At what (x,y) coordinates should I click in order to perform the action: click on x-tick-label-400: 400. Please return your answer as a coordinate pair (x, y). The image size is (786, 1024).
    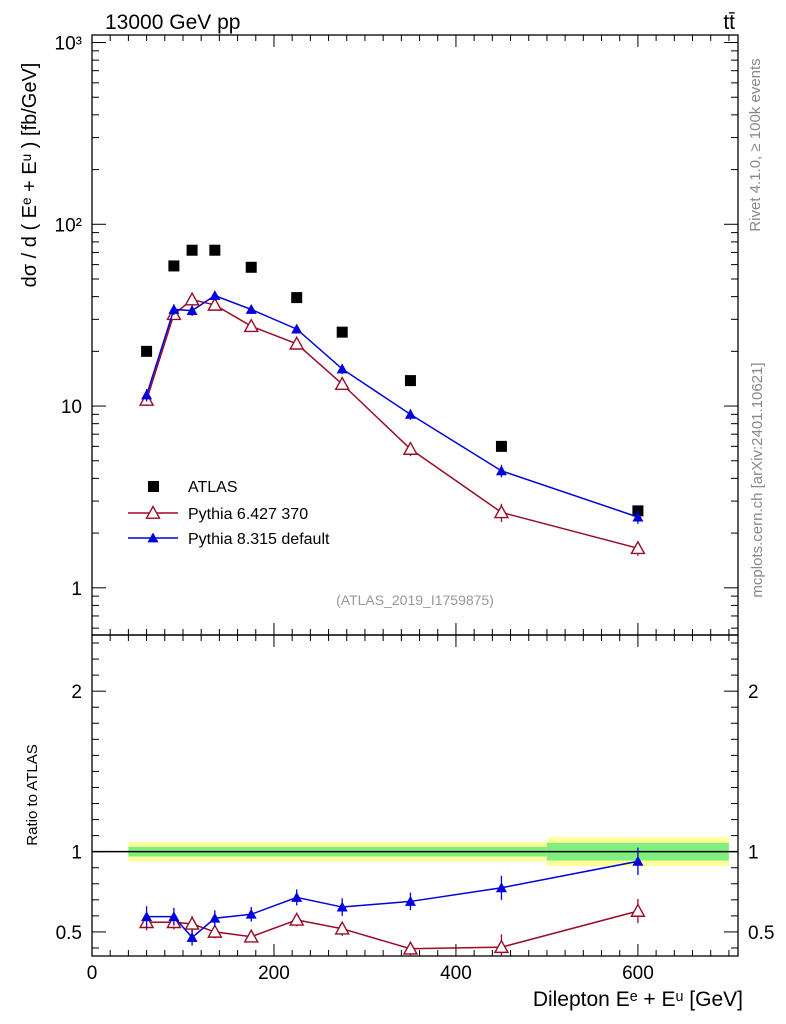
    Looking at the image, I should click on (456, 973).